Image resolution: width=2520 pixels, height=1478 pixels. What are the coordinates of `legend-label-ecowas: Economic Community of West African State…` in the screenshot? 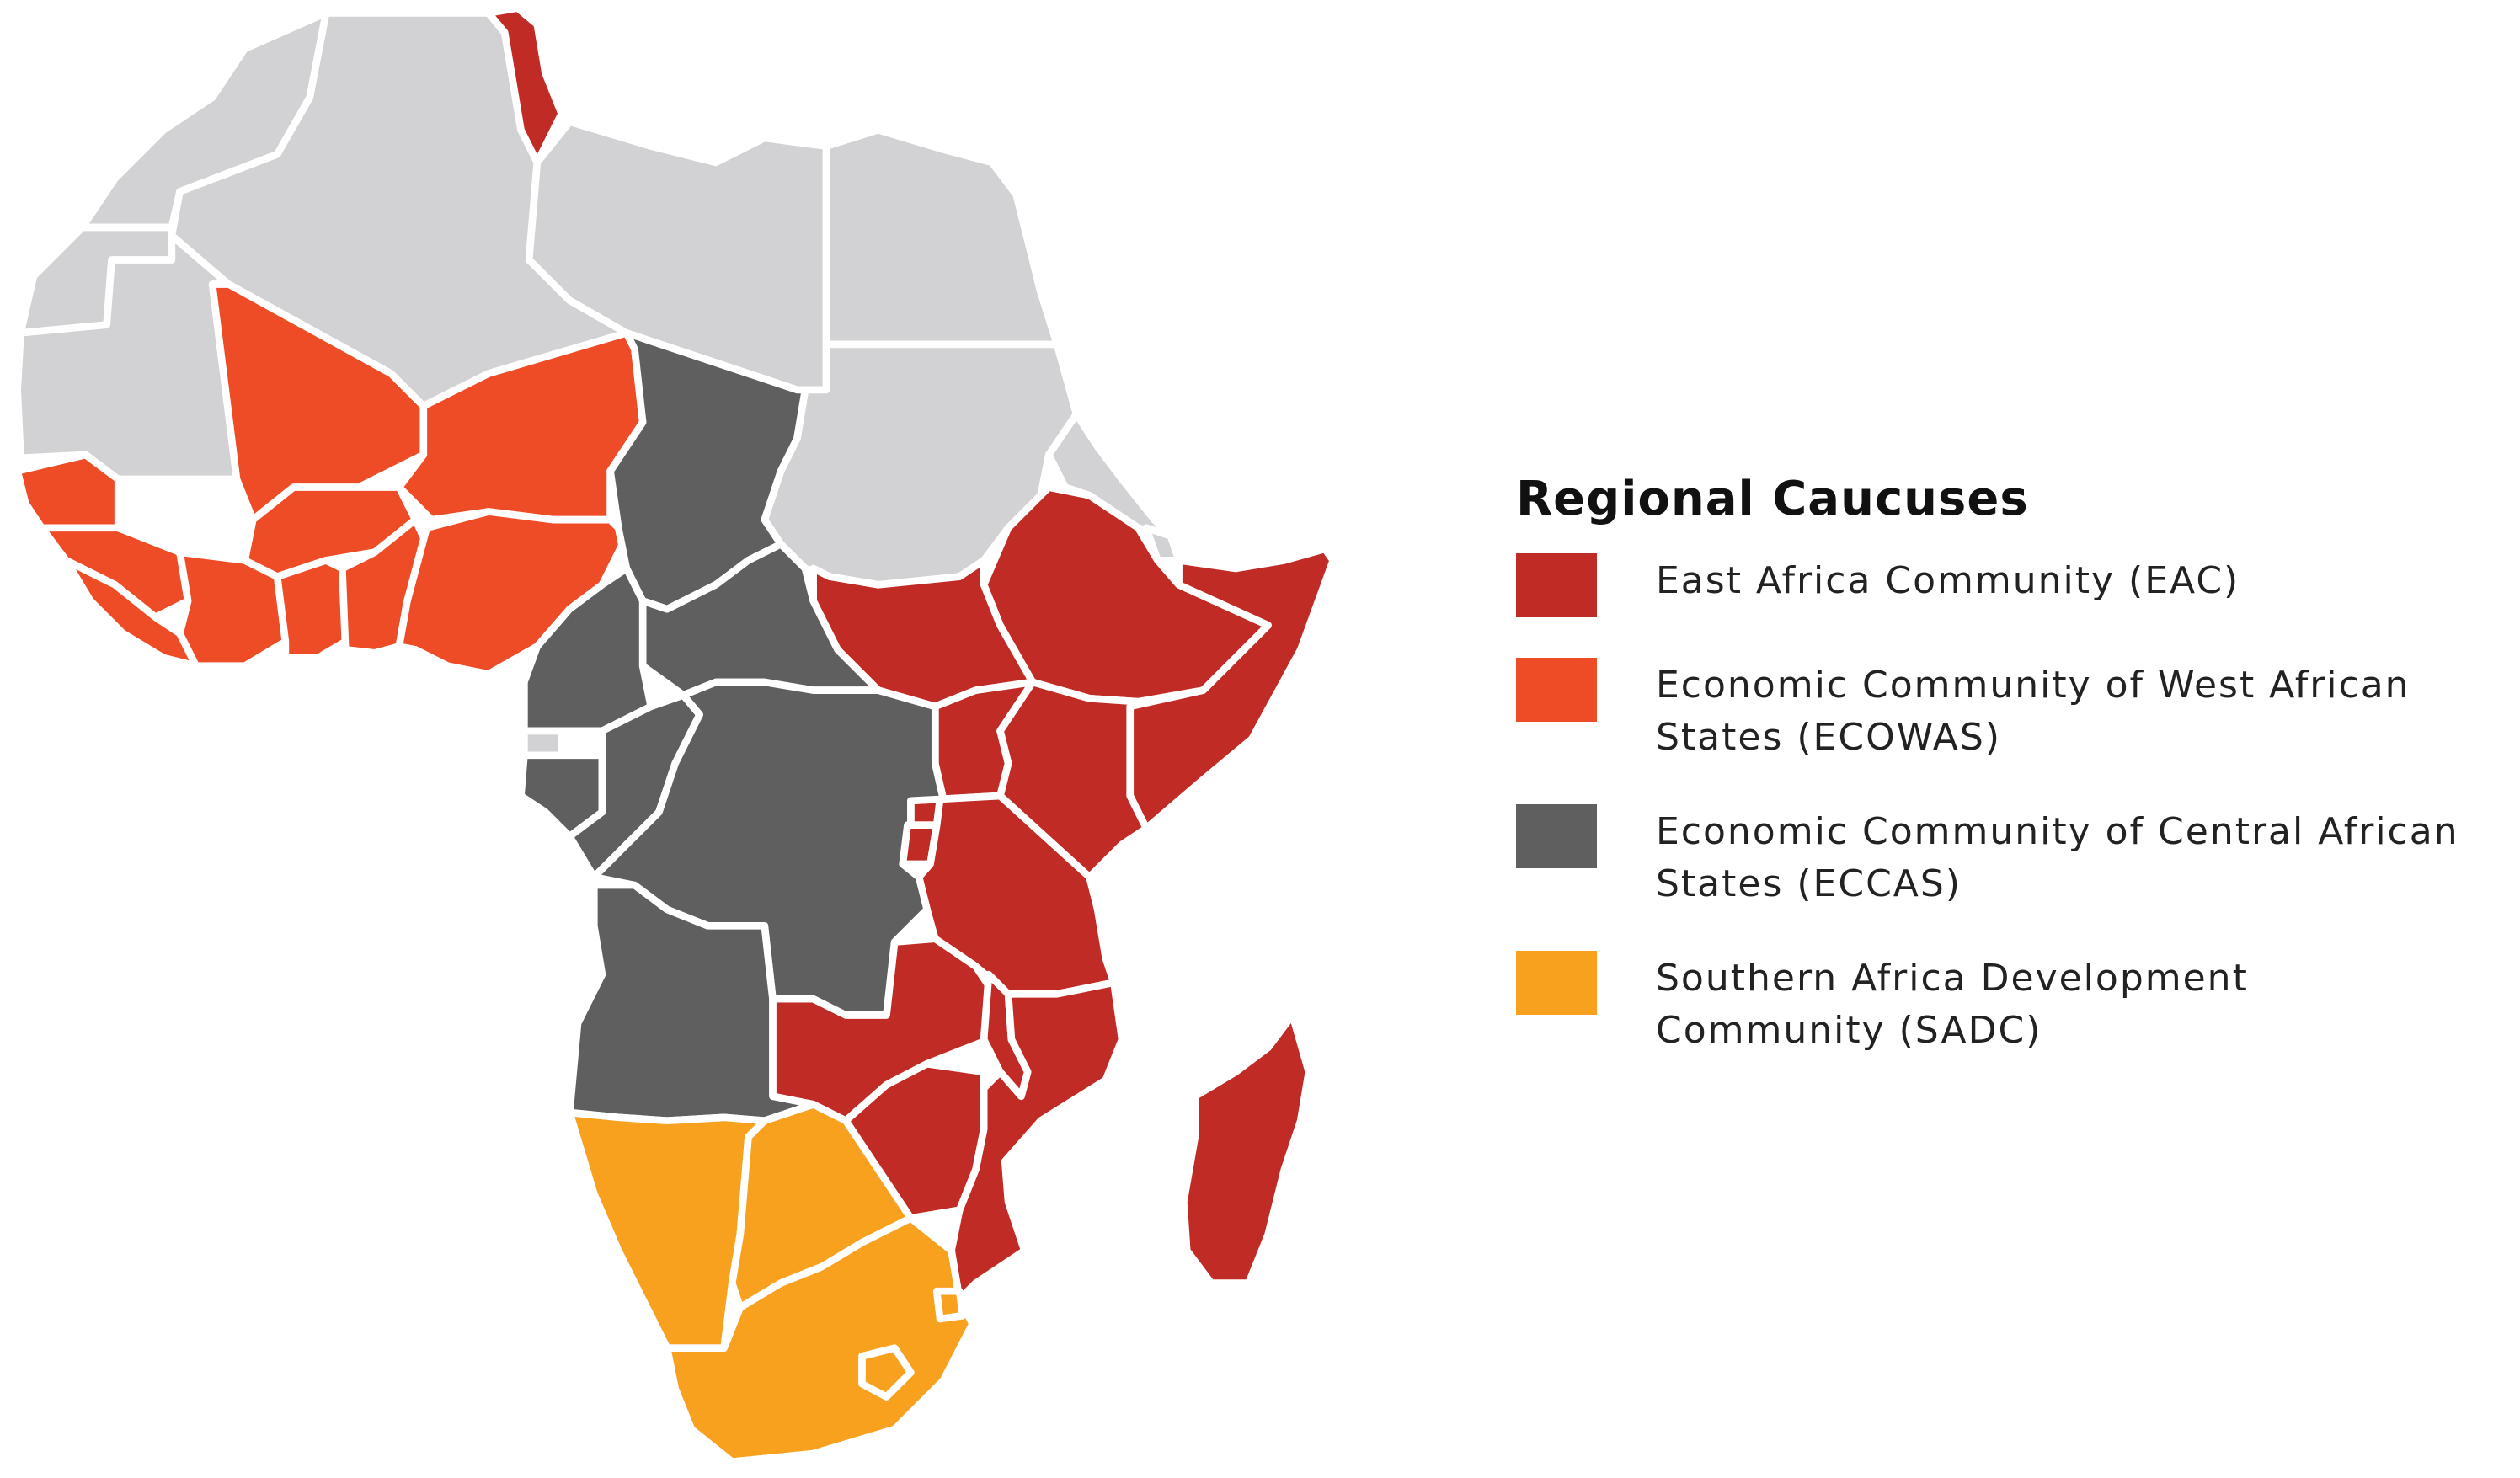 It's located at (2033, 711).